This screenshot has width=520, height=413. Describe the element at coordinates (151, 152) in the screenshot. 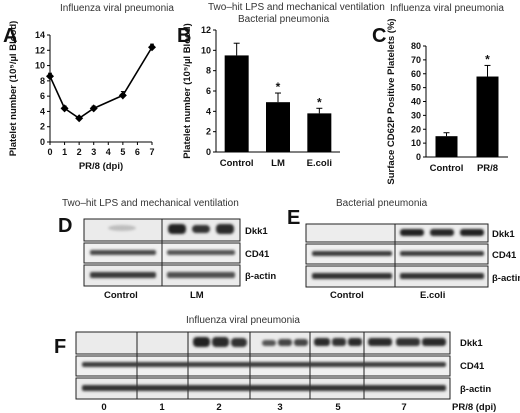

I see `chart-a-xtick-label: 7` at that location.